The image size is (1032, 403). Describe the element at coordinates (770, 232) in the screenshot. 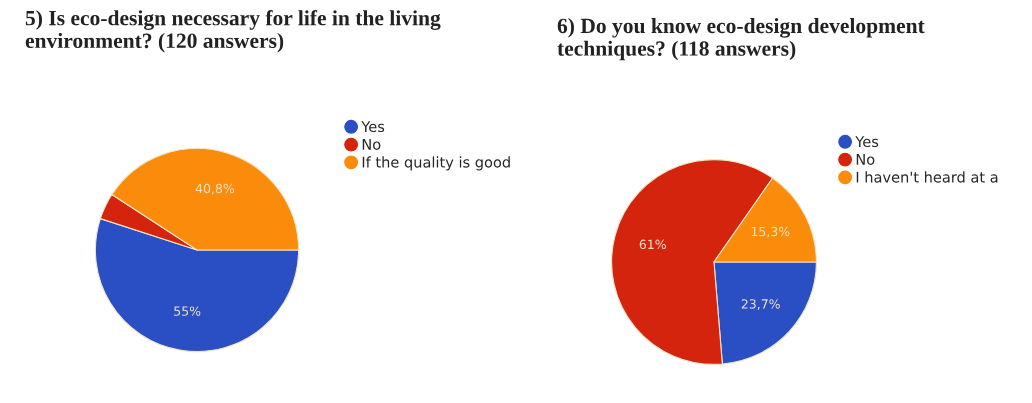

I see `data-label: 15,3%` at that location.